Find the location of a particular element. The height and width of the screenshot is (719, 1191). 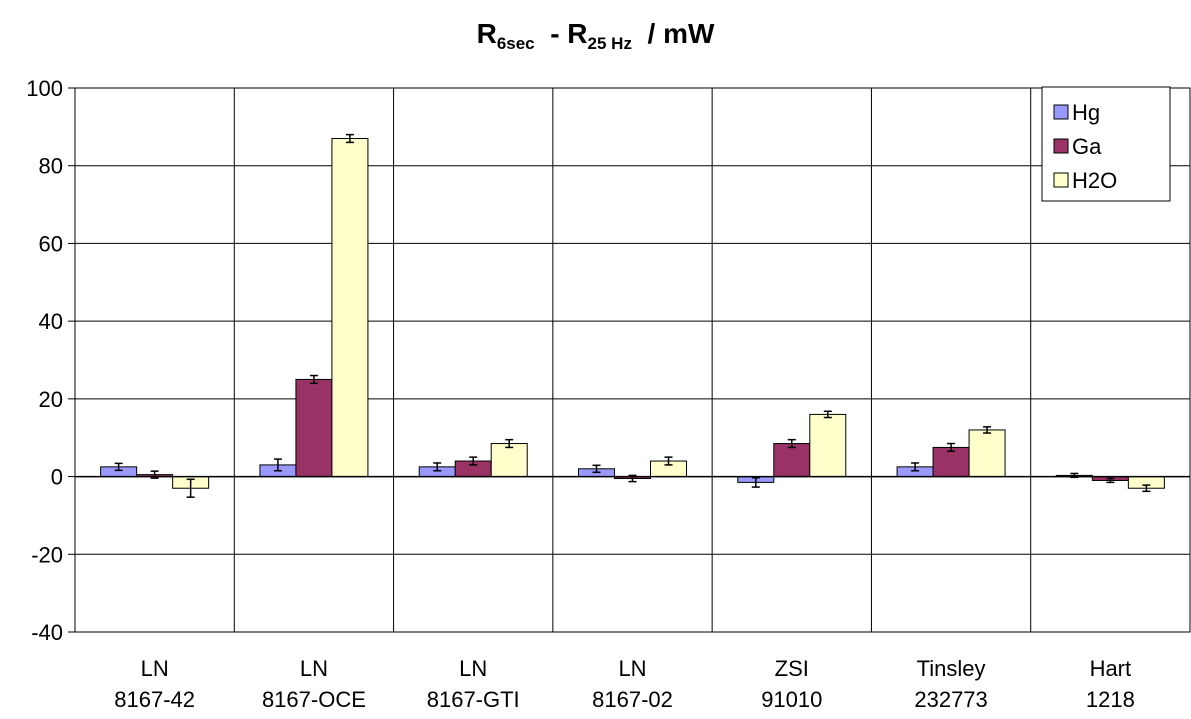

x-tick-label: 8167-42 is located at coordinates (154, 699).